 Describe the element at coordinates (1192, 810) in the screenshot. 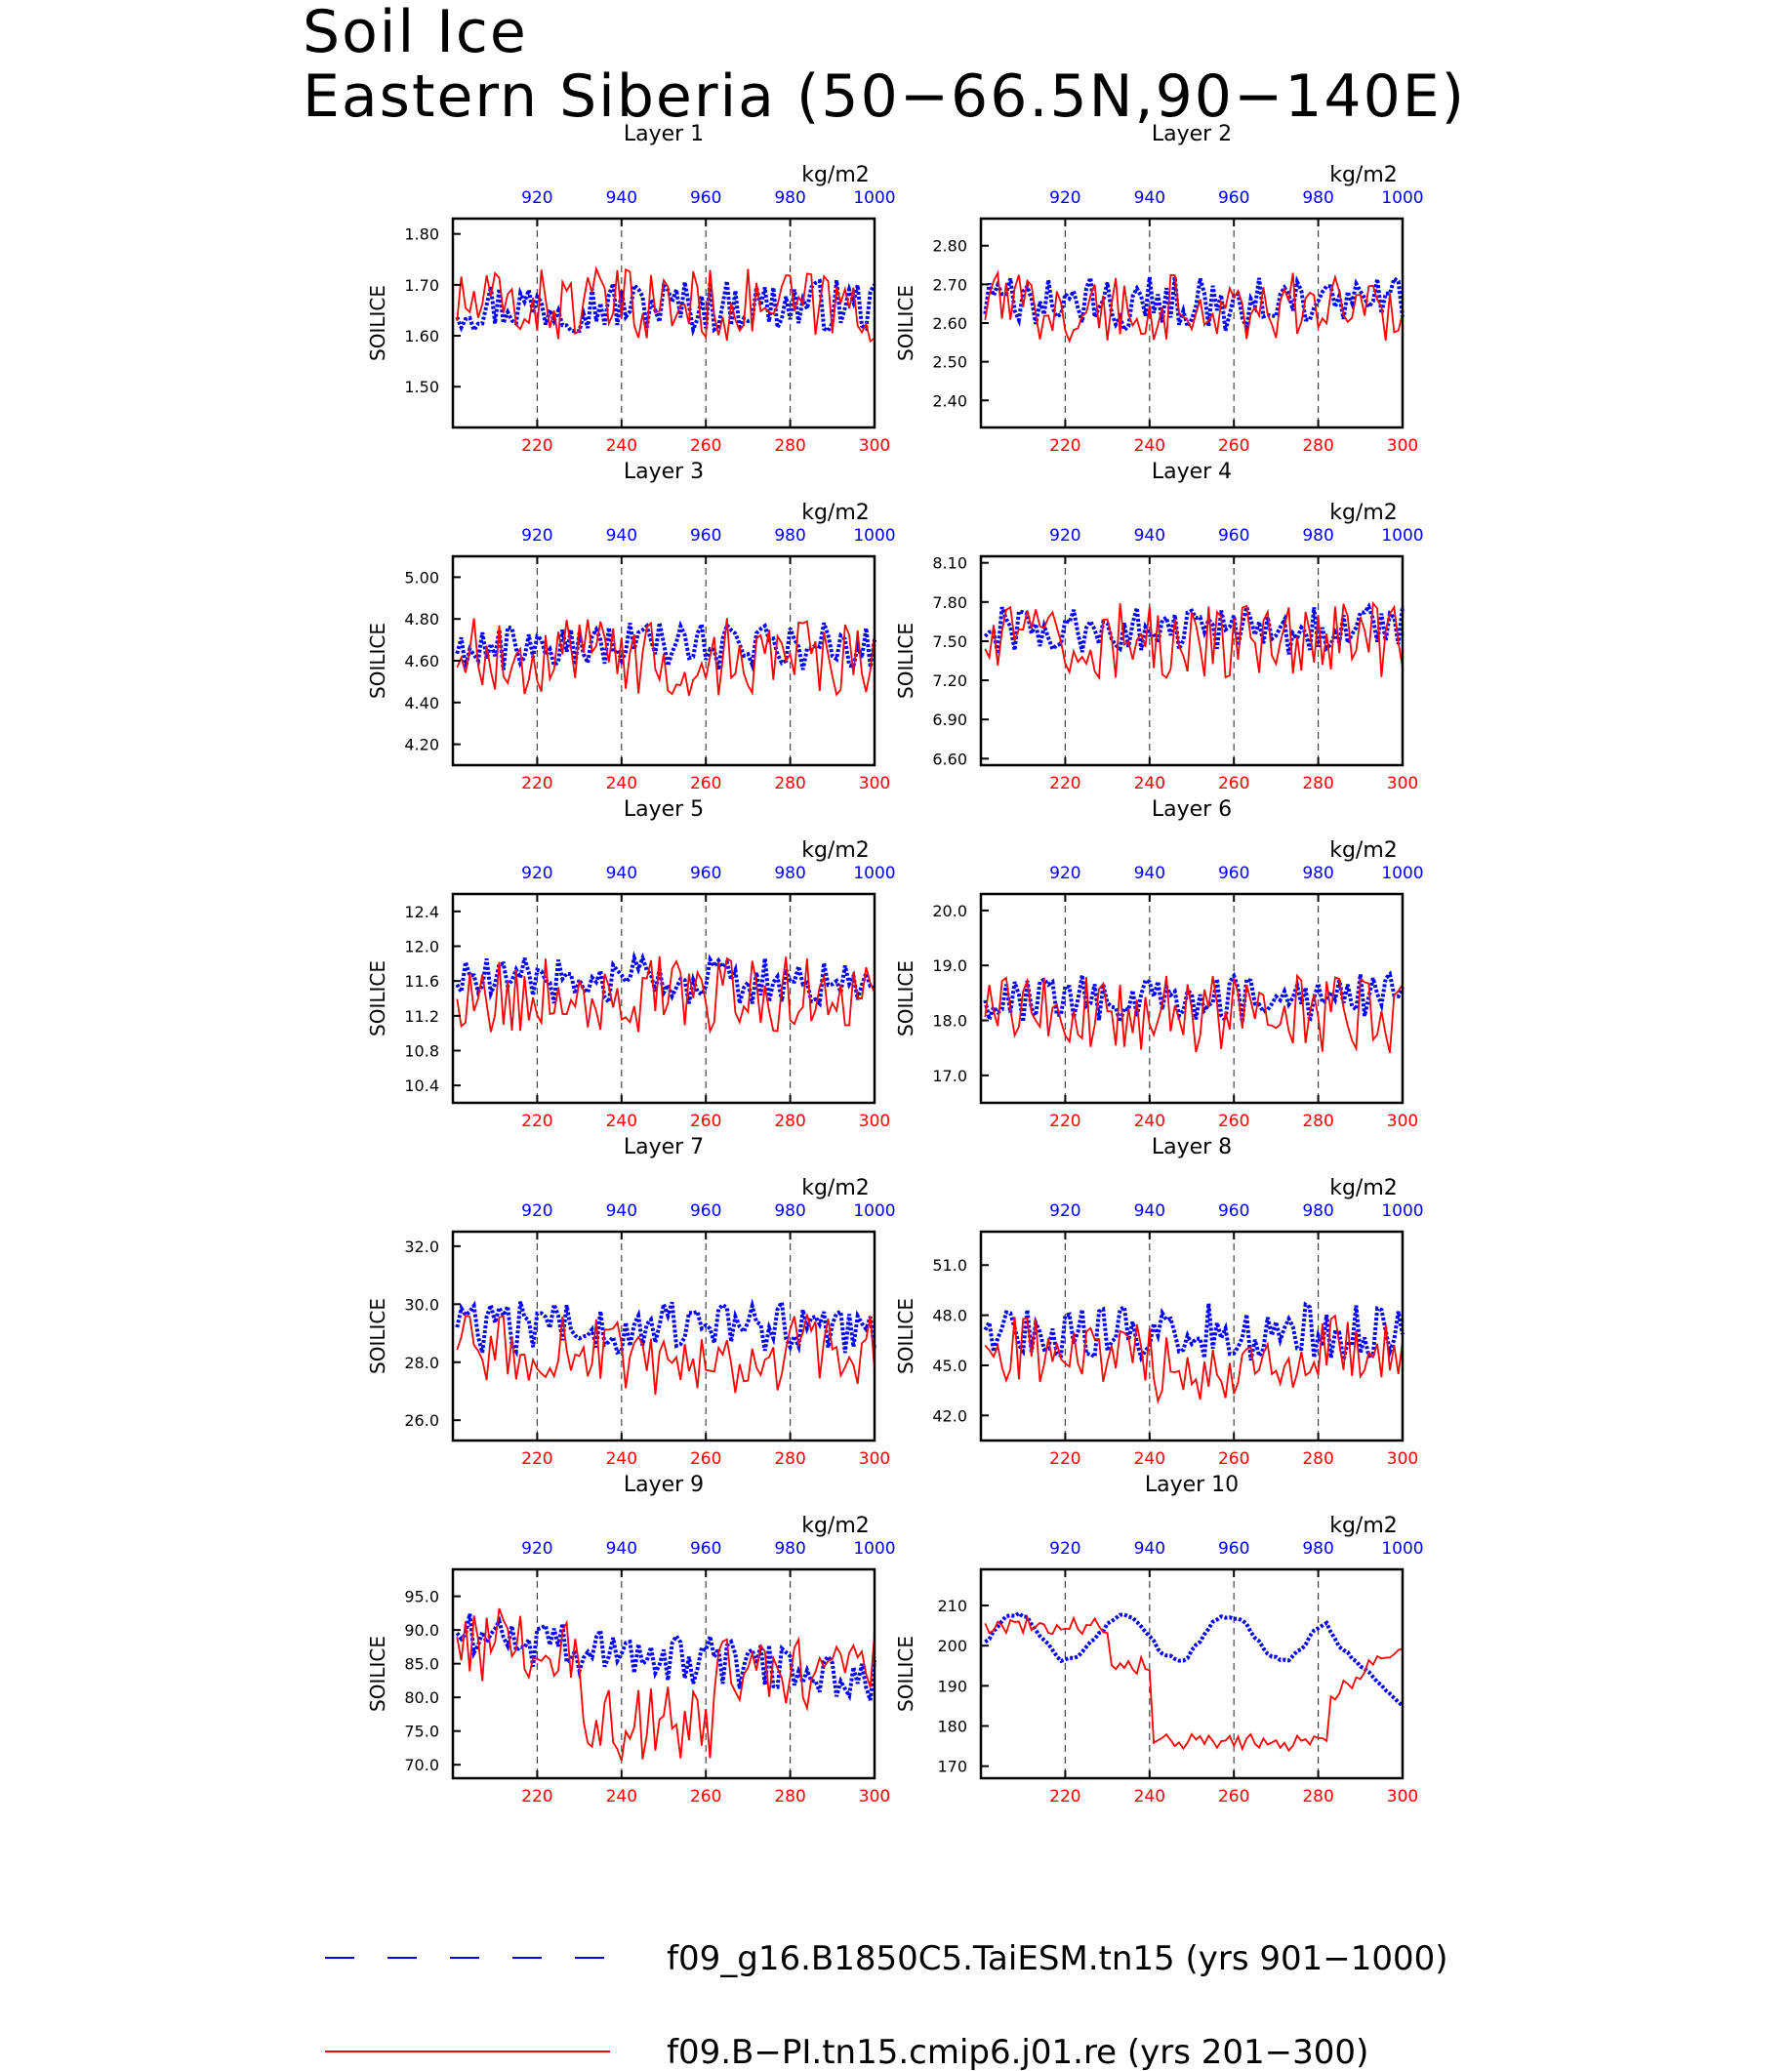

I see `panel-title: Layer 6` at that location.